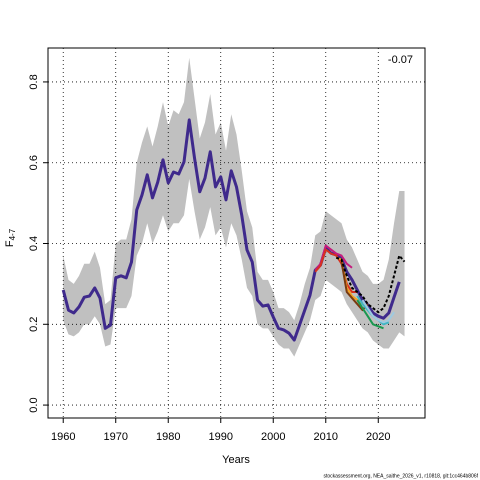  I want to click on x-tick-label: 2020, so click(378, 437).